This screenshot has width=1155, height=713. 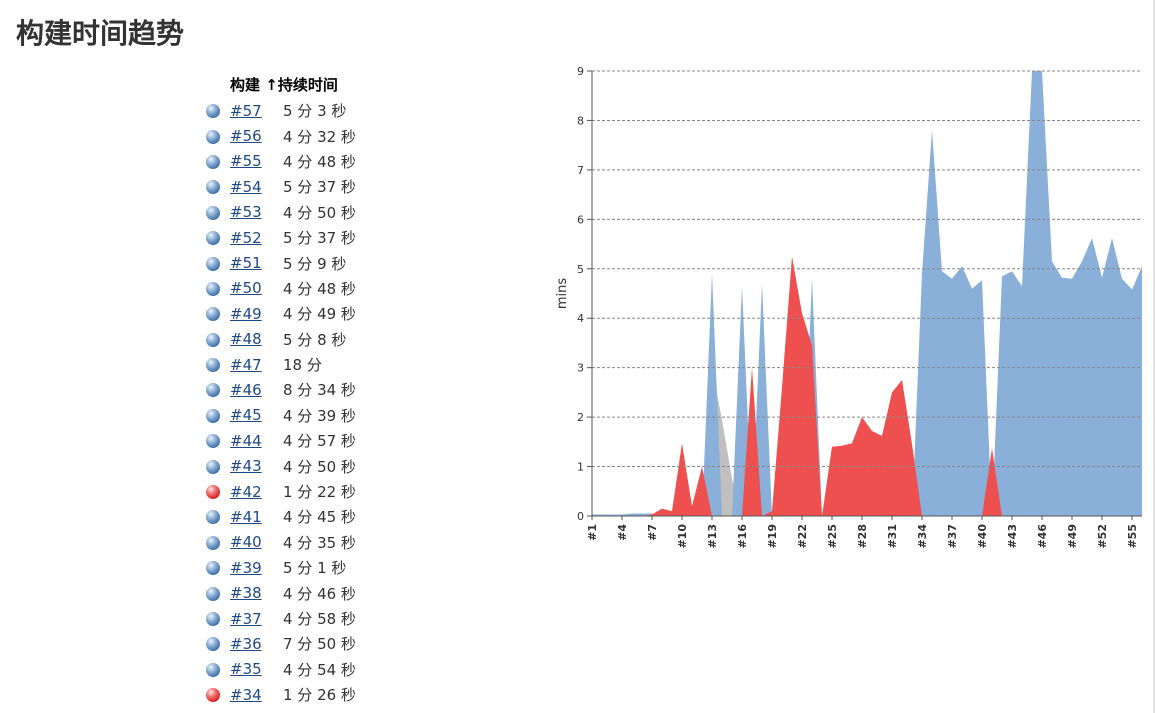 What do you see at coordinates (307, 84) in the screenshot?
I see `duration-header-label: 持续时间` at bounding box center [307, 84].